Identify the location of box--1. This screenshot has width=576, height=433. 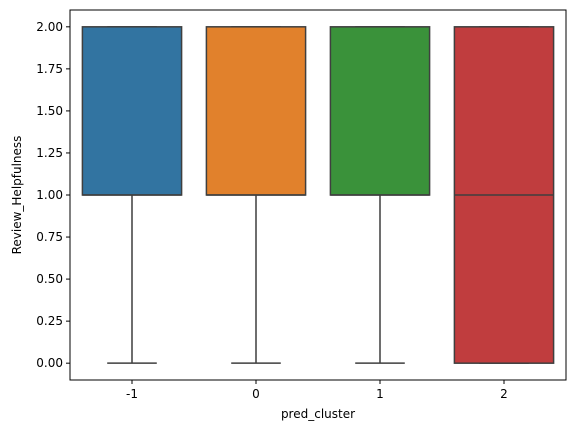
(132, 111).